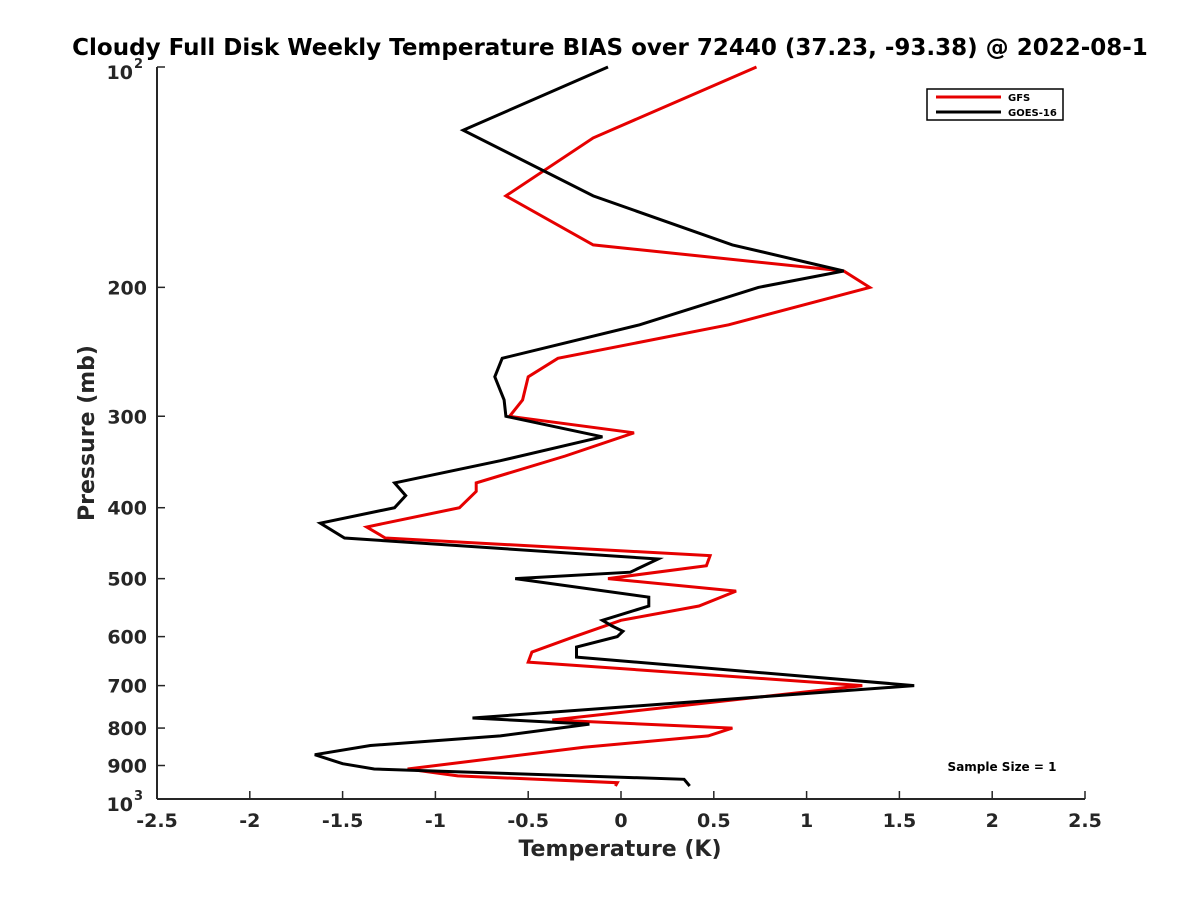 This screenshot has height=900, width=1200. What do you see at coordinates (528, 821) in the screenshot?
I see `x-tick-label: -0.5` at bounding box center [528, 821].